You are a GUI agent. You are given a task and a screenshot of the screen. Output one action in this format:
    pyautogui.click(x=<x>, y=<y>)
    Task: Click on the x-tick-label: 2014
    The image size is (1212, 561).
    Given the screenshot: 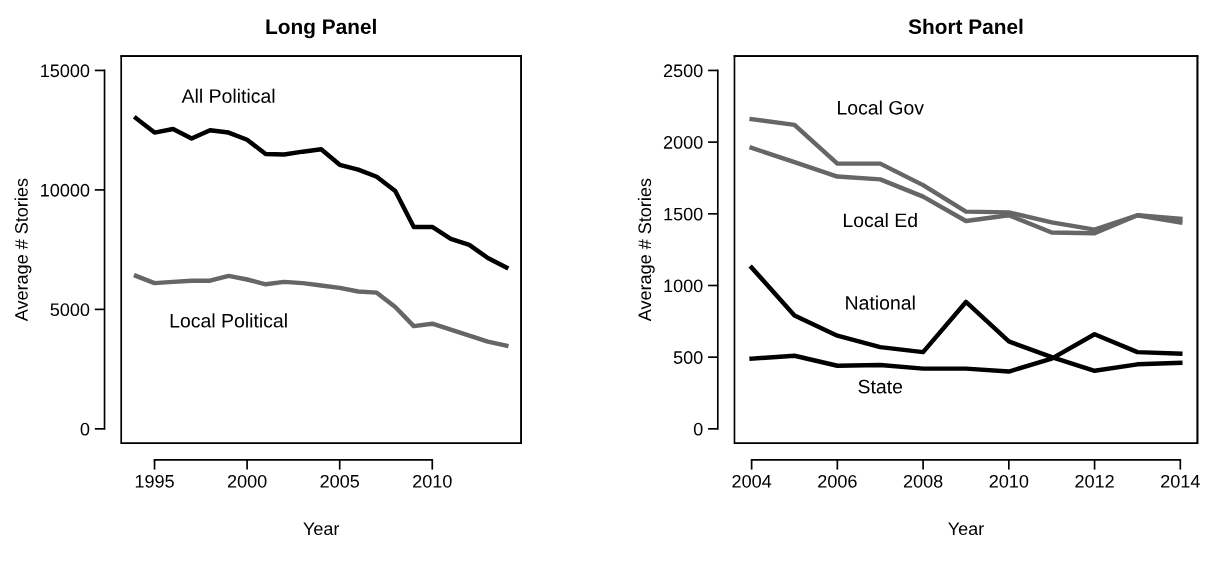 What is the action you would take?
    pyautogui.click(x=1180, y=481)
    